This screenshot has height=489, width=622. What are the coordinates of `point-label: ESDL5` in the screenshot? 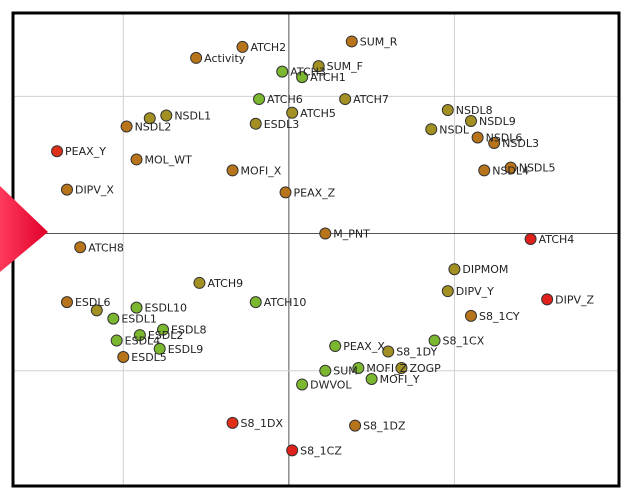 It's located at (149, 357).